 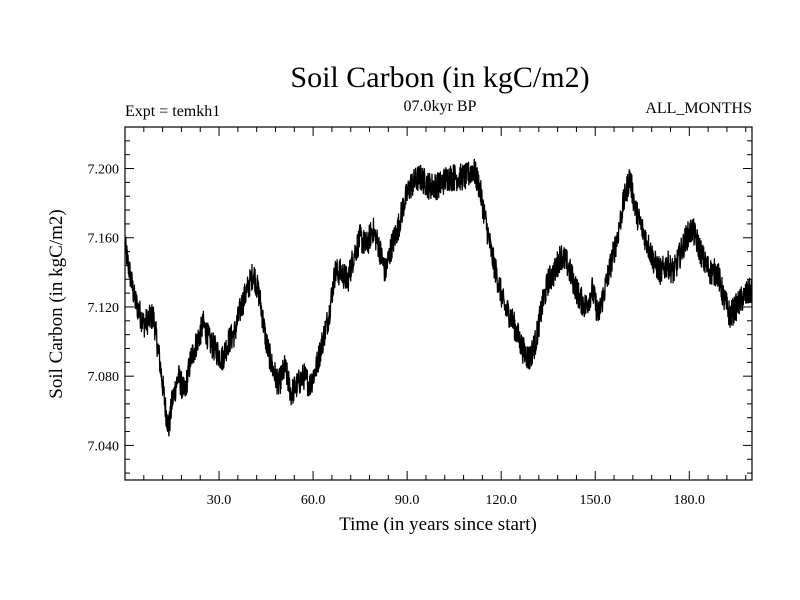 I want to click on x-axis-label: Time (in years since start), so click(x=438, y=524).